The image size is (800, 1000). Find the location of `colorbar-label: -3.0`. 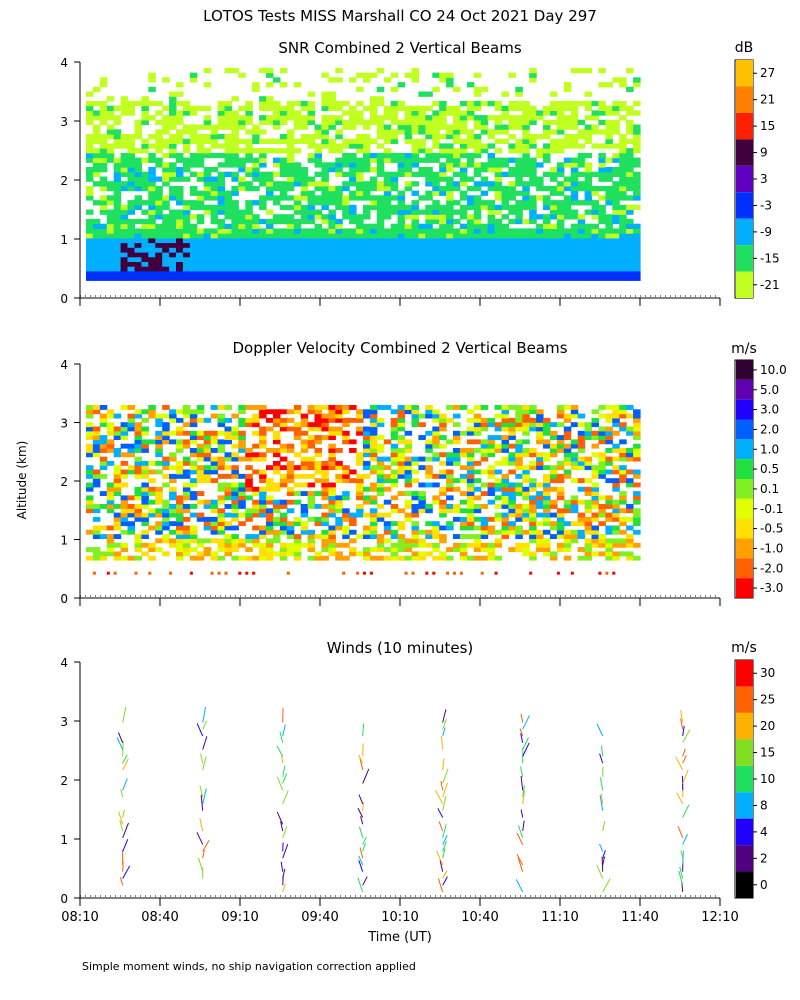

colorbar-label: -3.0 is located at coordinates (771, 588).